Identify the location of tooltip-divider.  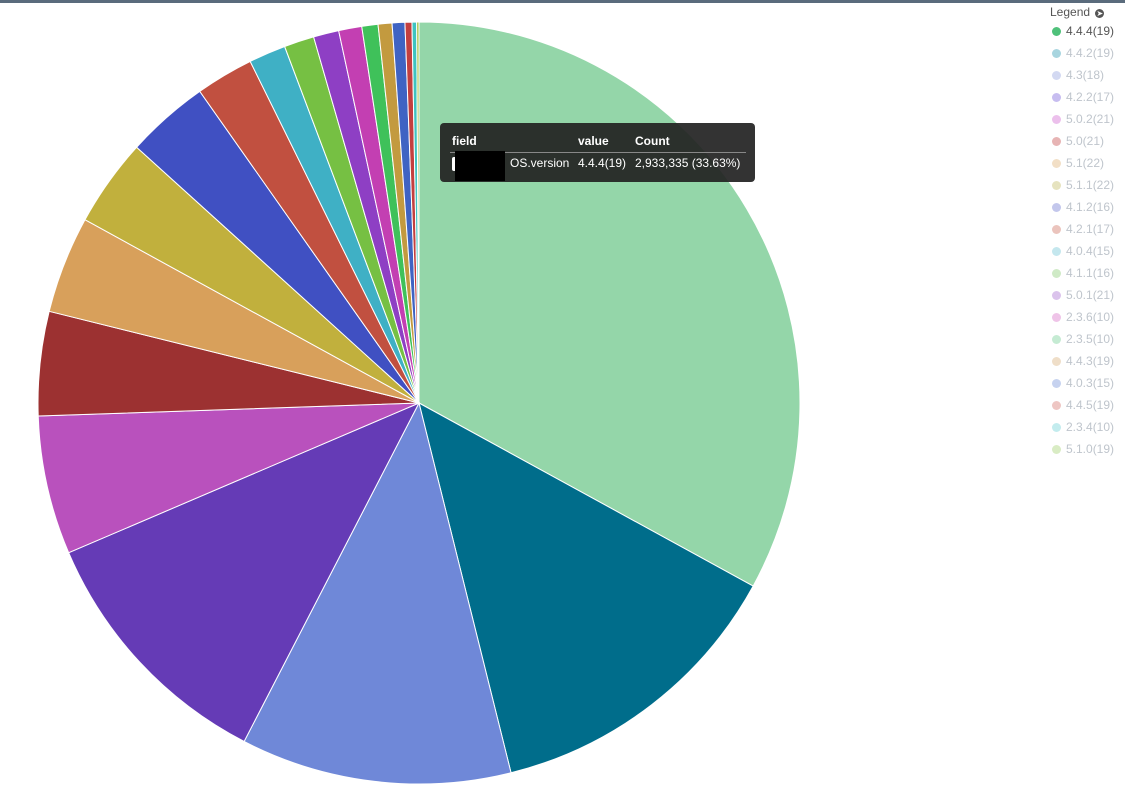
(598, 152).